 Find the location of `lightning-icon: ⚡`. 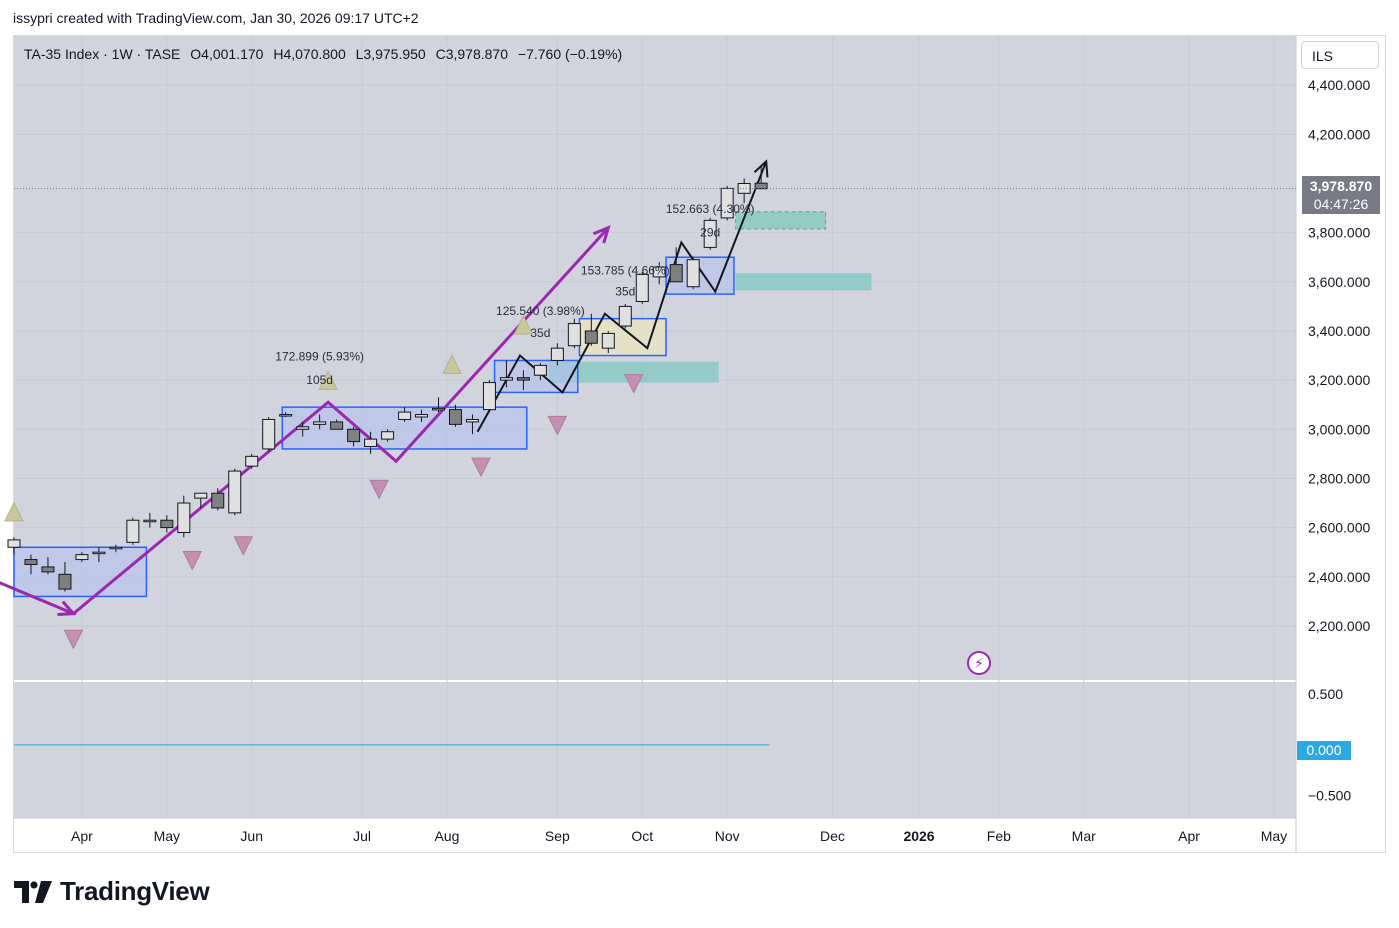

lightning-icon: ⚡ is located at coordinates (979, 663).